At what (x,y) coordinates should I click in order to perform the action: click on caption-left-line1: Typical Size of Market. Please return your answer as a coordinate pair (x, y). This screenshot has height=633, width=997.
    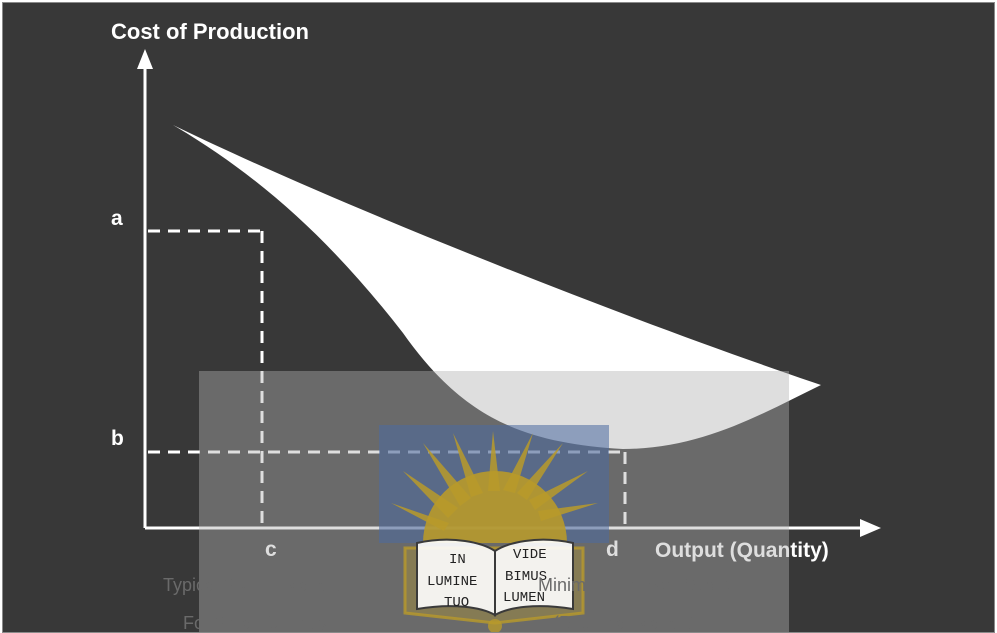
    Looking at the image, I should click on (251, 585).